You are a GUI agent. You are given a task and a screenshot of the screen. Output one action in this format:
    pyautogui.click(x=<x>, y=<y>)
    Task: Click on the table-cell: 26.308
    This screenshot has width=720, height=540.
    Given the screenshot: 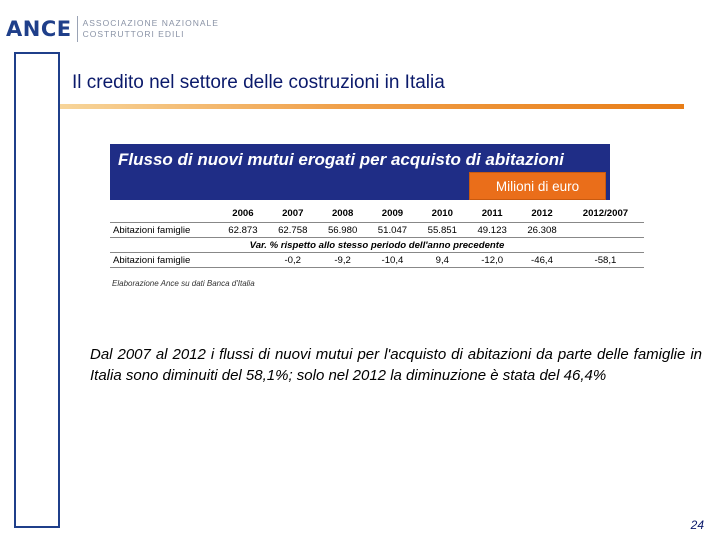 What is the action you would take?
    pyautogui.click(x=542, y=230)
    